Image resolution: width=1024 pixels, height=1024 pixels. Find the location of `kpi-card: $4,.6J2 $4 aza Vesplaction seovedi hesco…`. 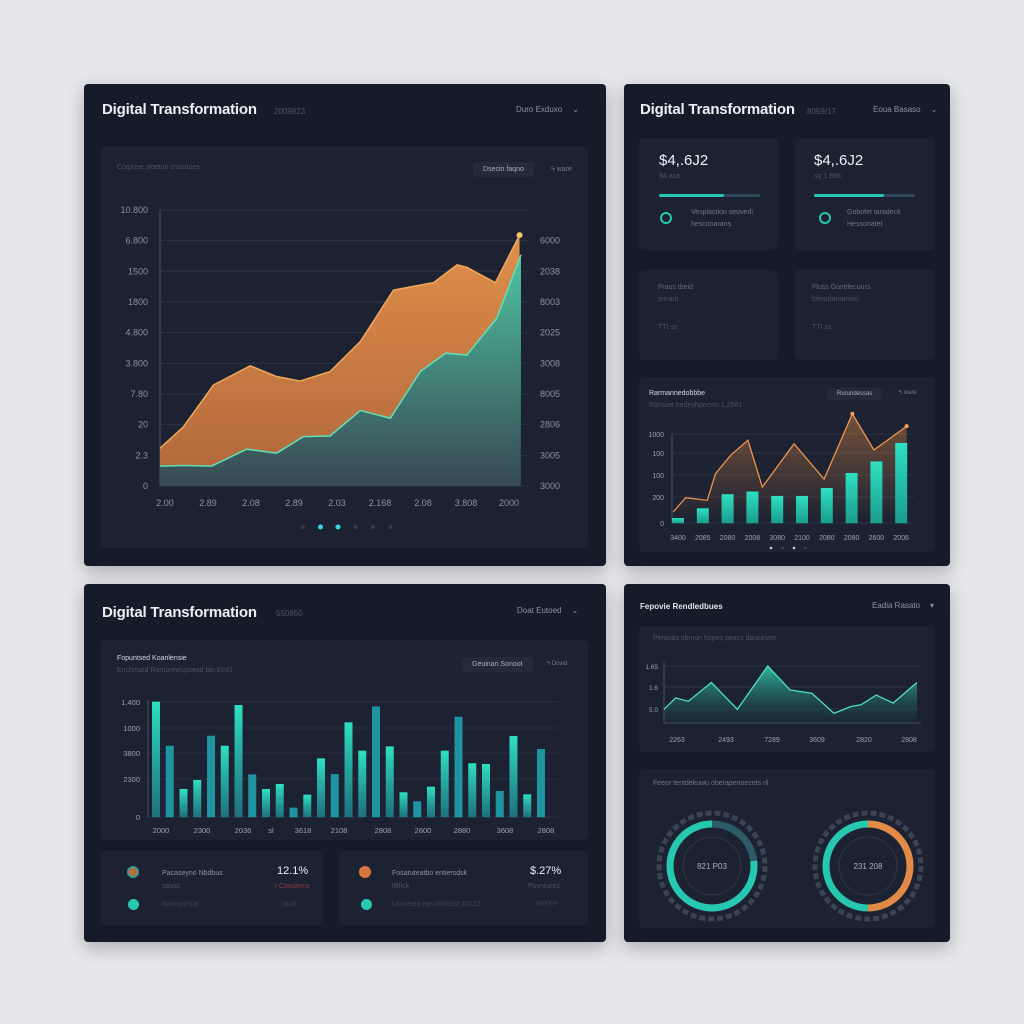

kpi-card: $4,.6J2 $4 aza Vesplaction seovedi hesco… is located at coordinates (708, 194).